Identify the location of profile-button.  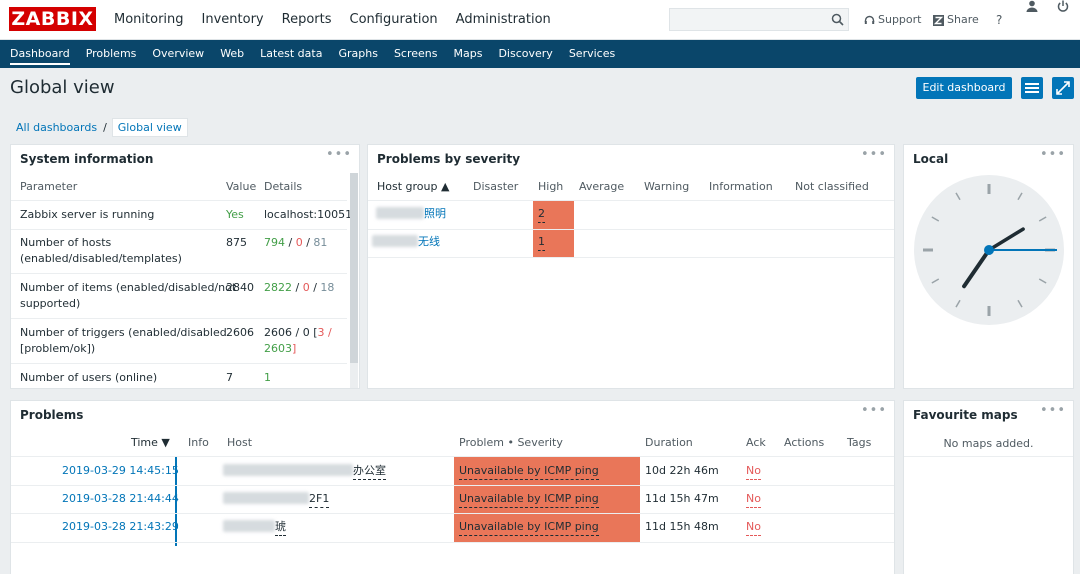
(1032, 6).